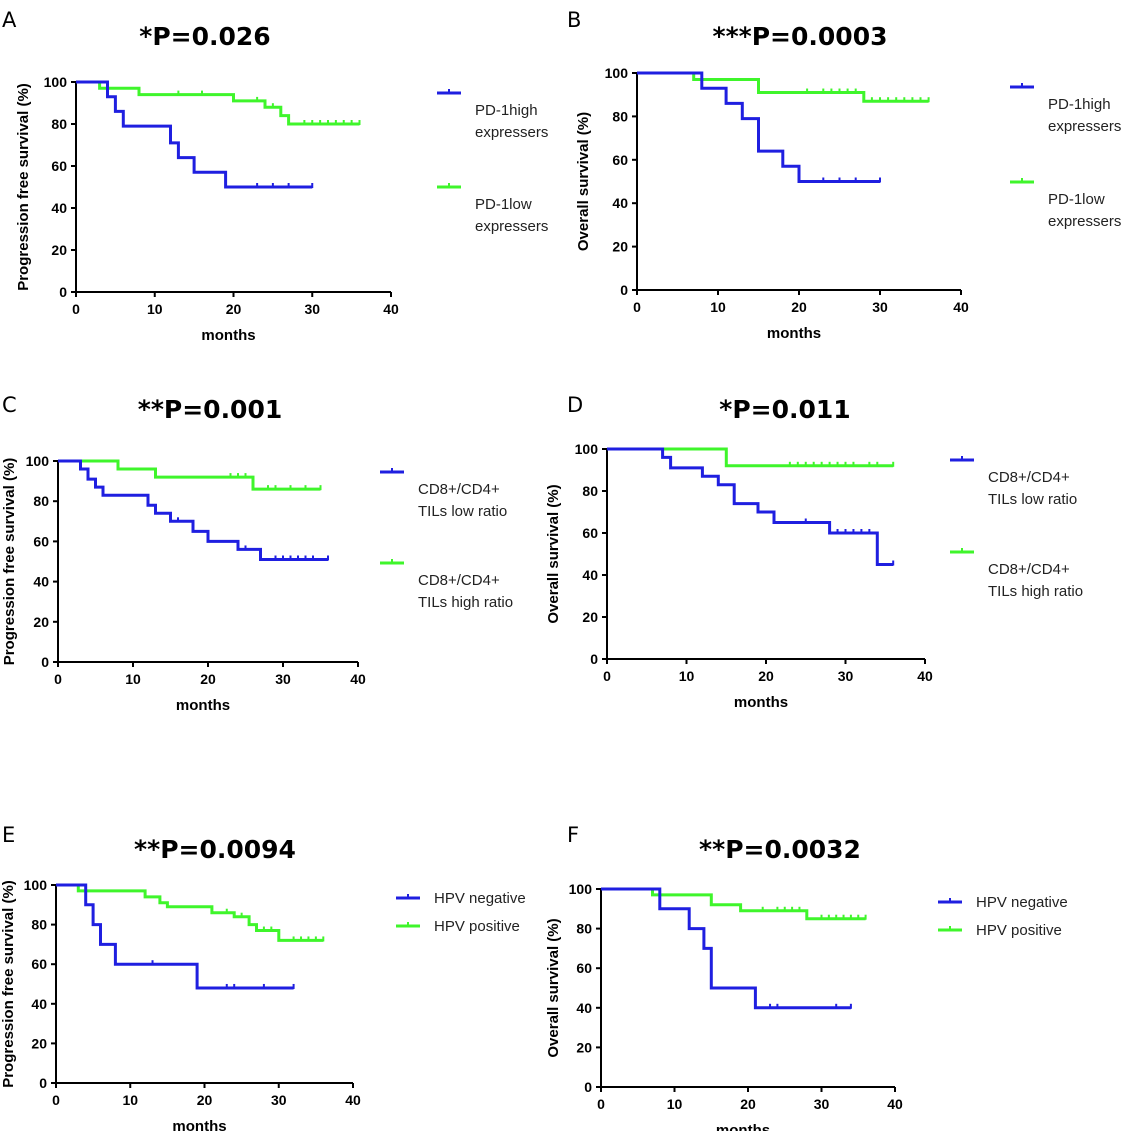  What do you see at coordinates (511, 132) in the screenshot?
I see `panel-a-legend-label-line: expressers` at bounding box center [511, 132].